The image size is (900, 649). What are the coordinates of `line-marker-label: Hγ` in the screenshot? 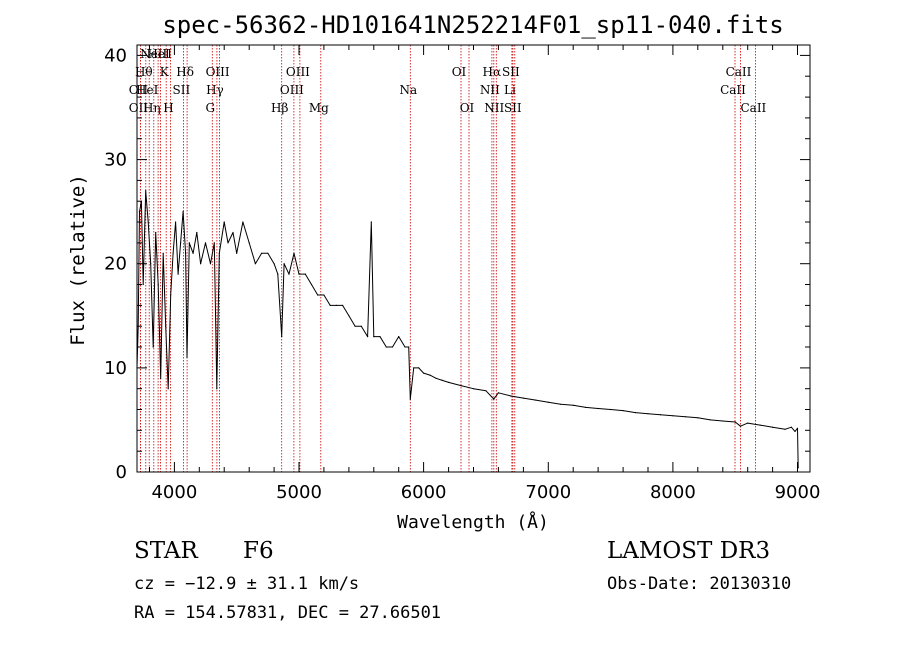 It's located at (215, 90).